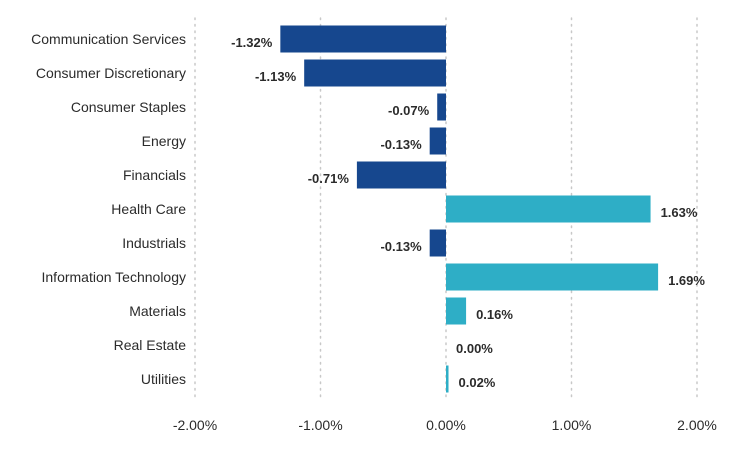  I want to click on category-label: Consumer Staples, so click(128, 107).